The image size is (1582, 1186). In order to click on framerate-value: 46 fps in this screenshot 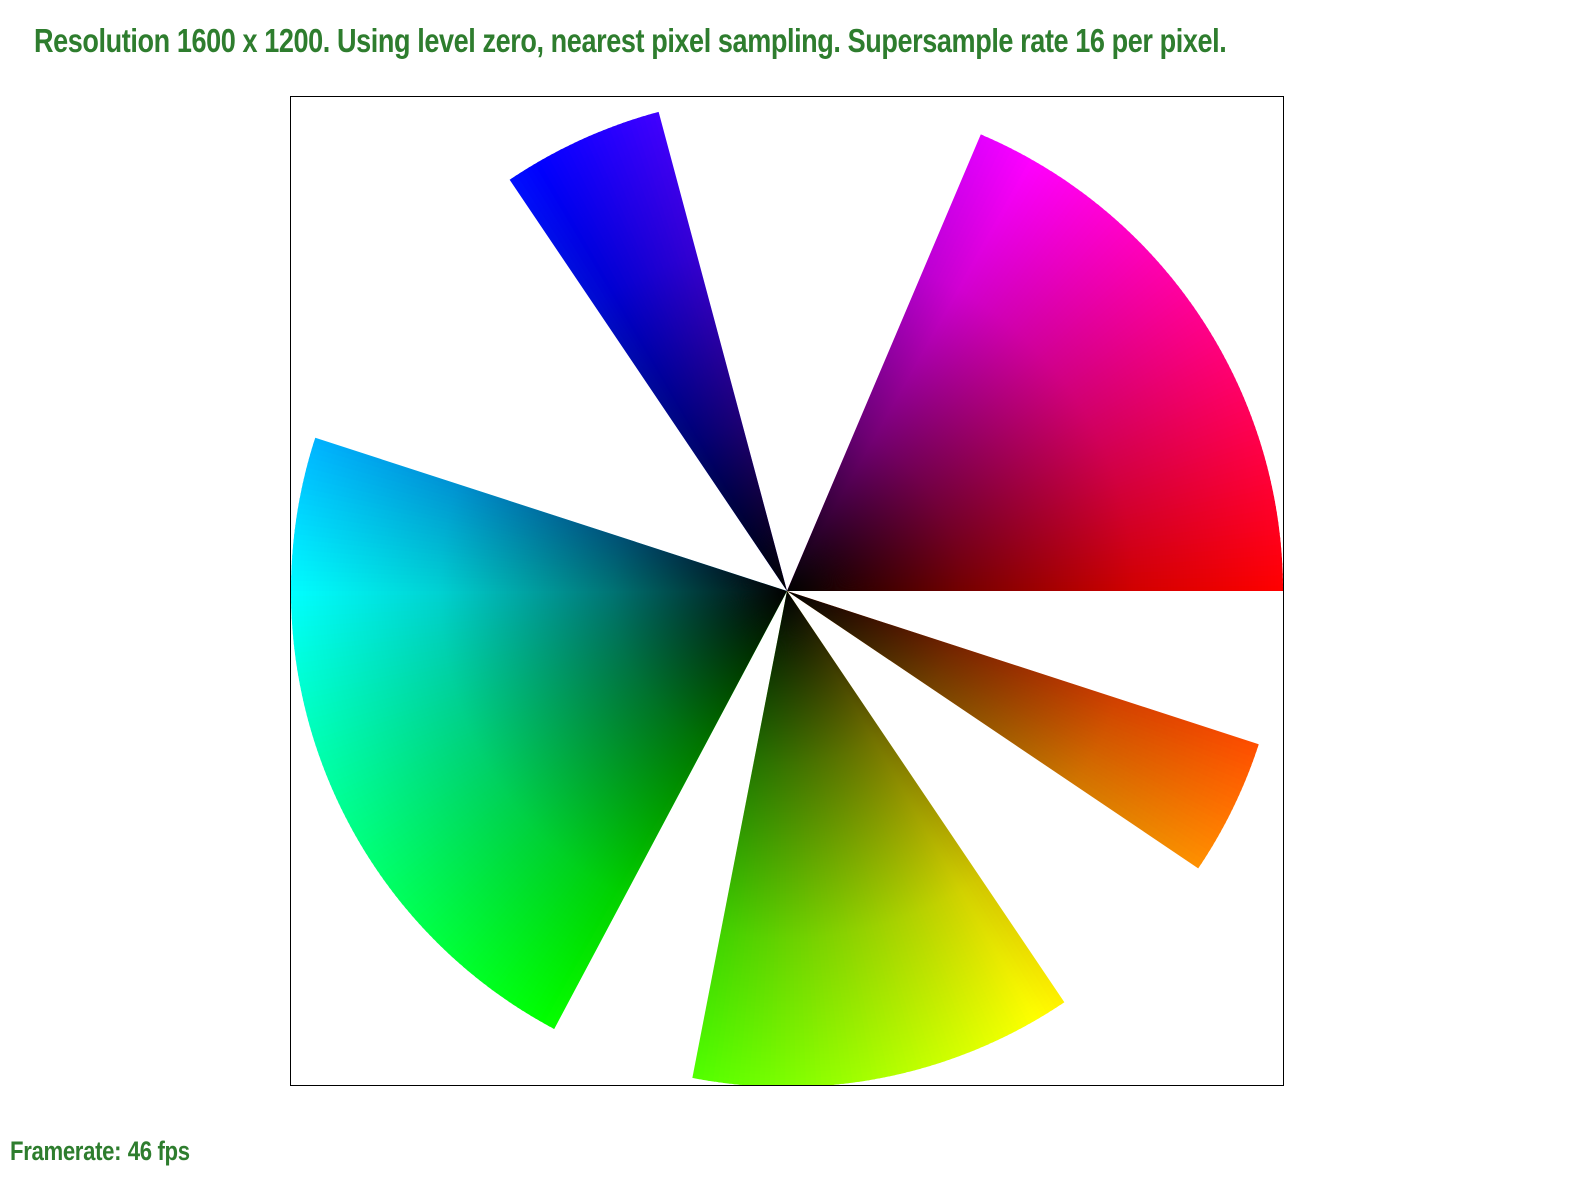, I will do `click(158, 1151)`.